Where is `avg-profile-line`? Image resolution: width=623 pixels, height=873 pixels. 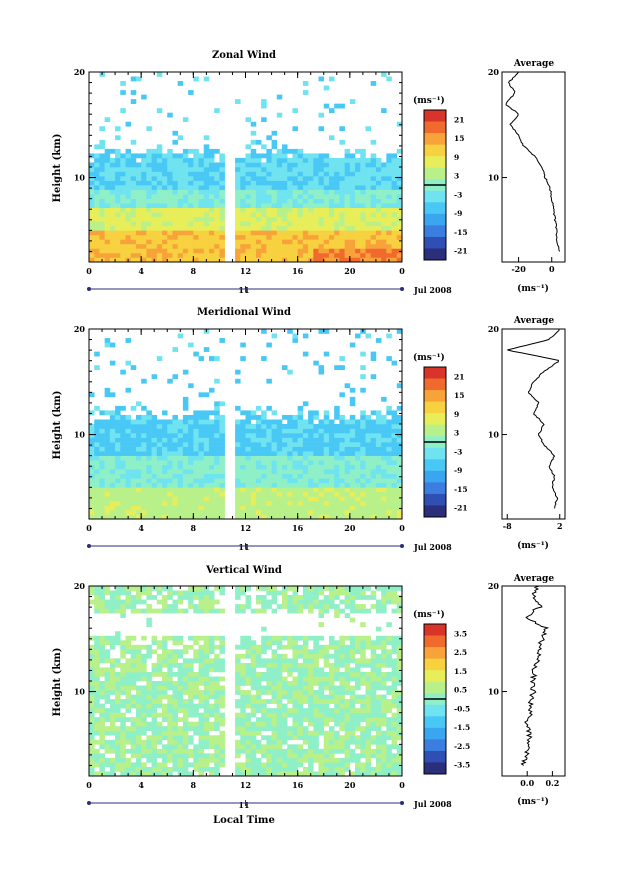 avg-profile-line is located at coordinates (533, 161).